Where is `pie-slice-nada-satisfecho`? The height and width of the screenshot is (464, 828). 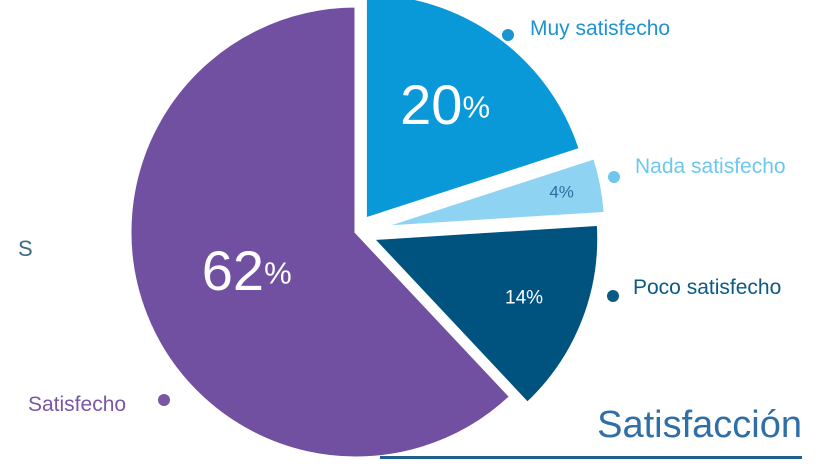 pie-slice-nada-satisfecho is located at coordinates (493, 192).